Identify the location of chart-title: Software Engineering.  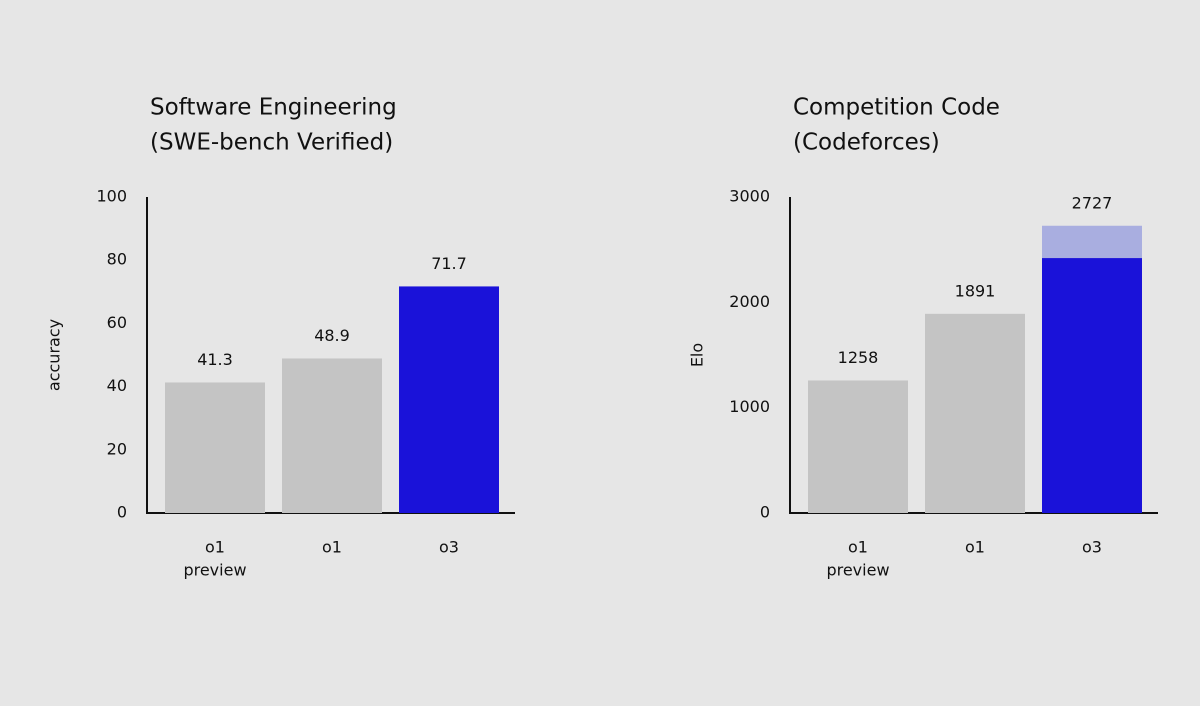
(273, 108).